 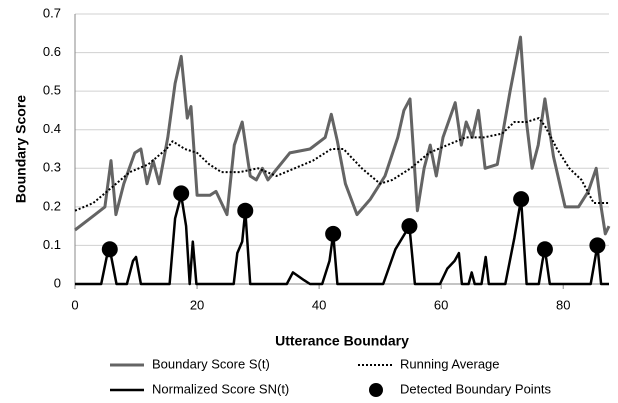 I want to click on legend-label: Detected Boundary Points, so click(x=476, y=388).